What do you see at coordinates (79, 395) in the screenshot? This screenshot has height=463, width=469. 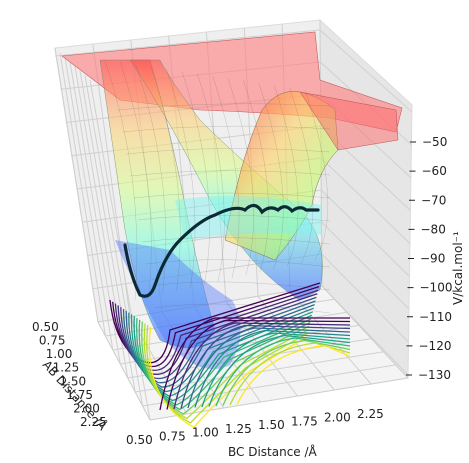 I see `x-tick-label: 1.75` at bounding box center [79, 395].